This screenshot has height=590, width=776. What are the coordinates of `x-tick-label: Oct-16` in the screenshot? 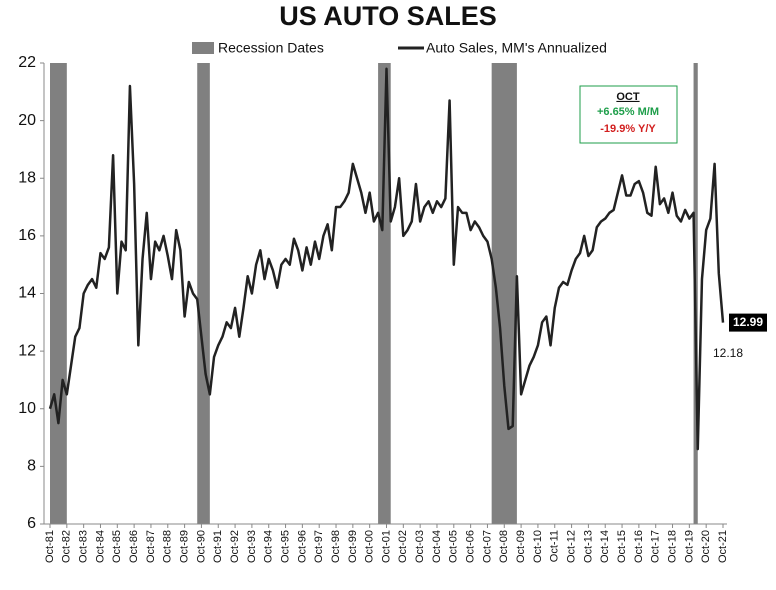 It's located at (639, 546).